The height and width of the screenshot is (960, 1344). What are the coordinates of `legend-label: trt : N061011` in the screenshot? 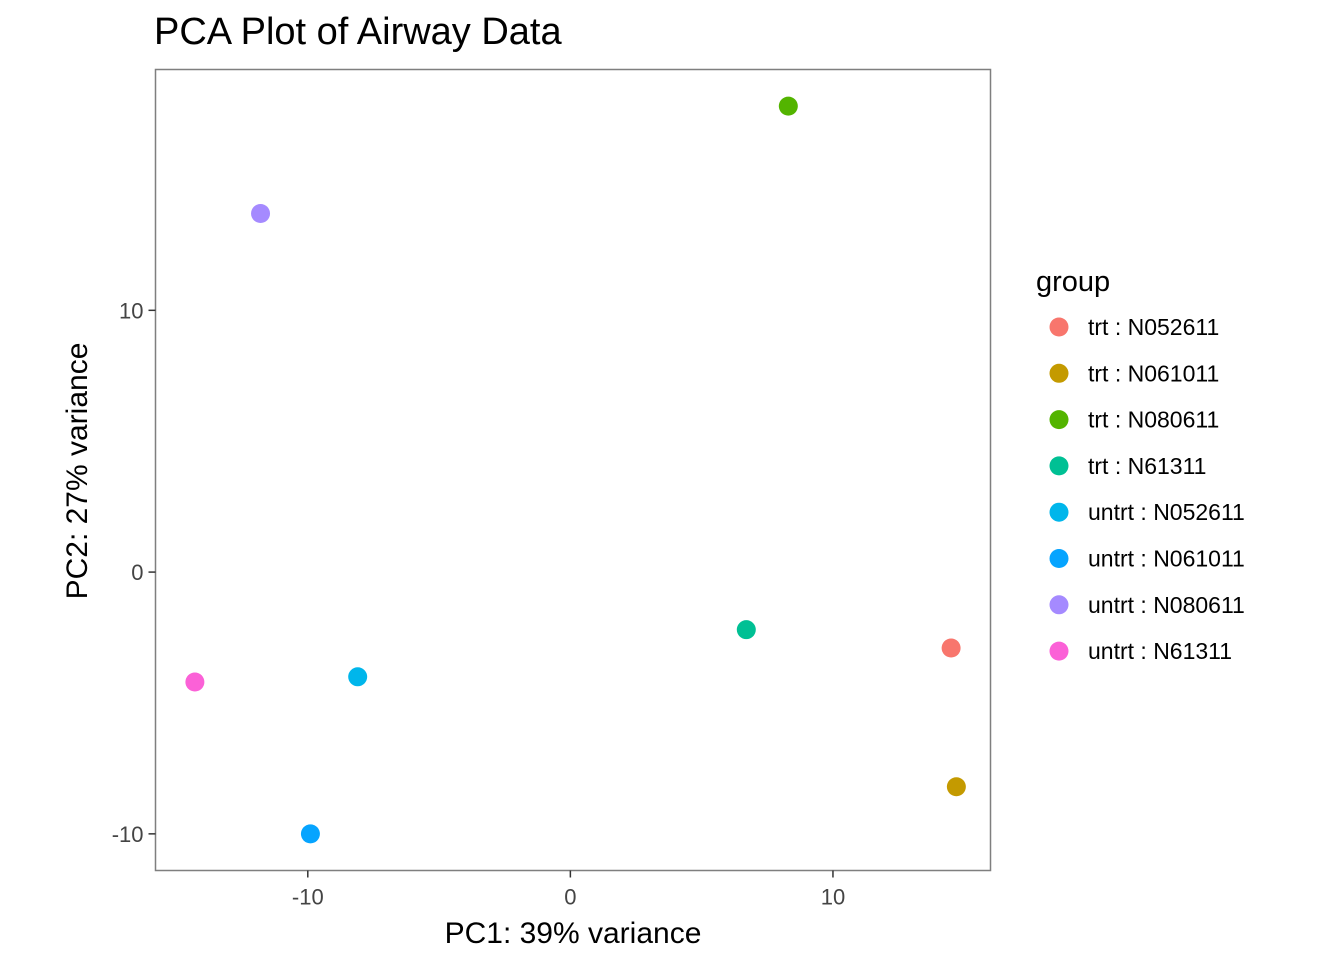 It's located at (1153, 373).